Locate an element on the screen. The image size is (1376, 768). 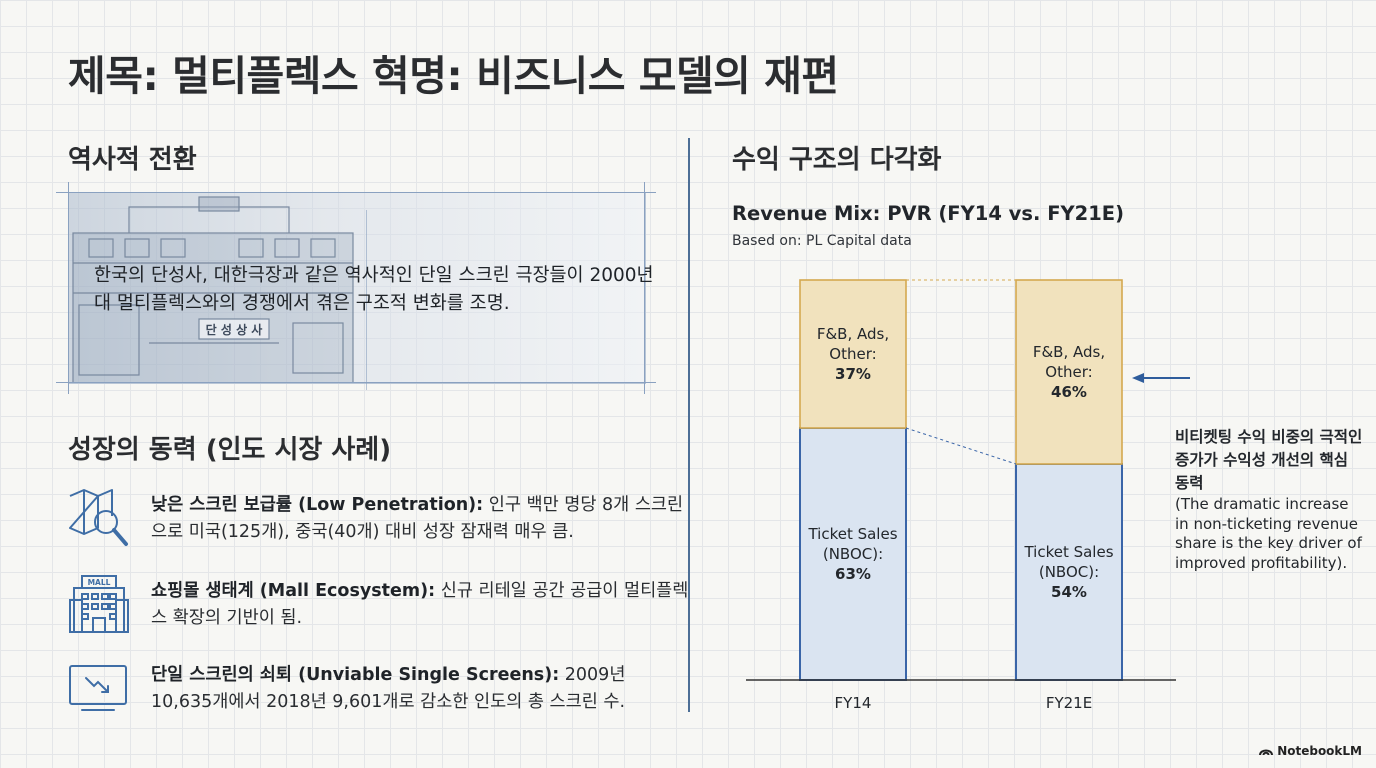
segment-label-ticket-fy14: Ticket Sales (NBOC): 63% is located at coordinates (852, 554).